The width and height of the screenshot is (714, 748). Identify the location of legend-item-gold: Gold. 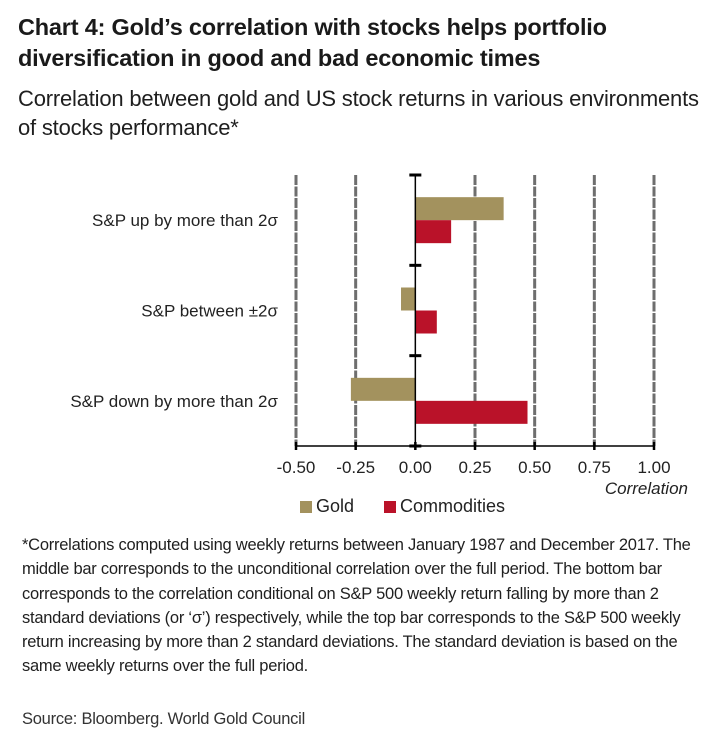
(327, 506).